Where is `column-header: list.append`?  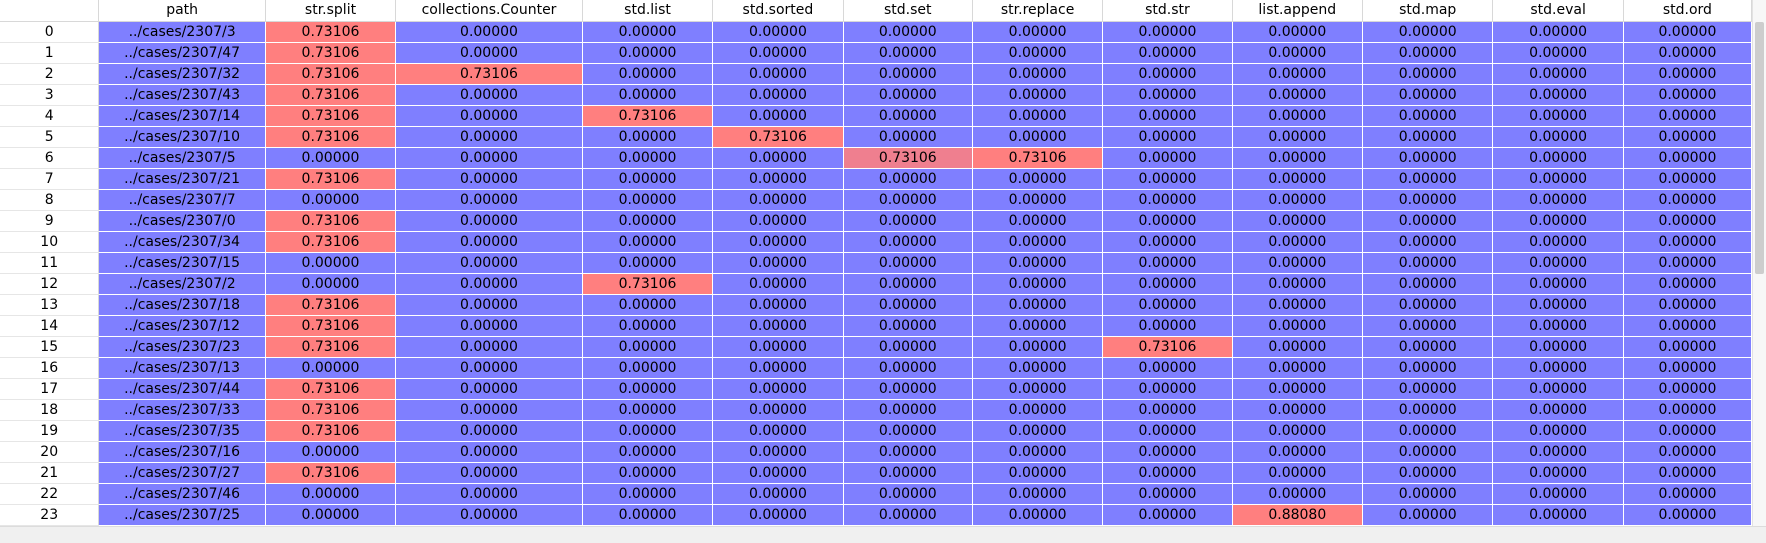
column-header: list.append is located at coordinates (1298, 11).